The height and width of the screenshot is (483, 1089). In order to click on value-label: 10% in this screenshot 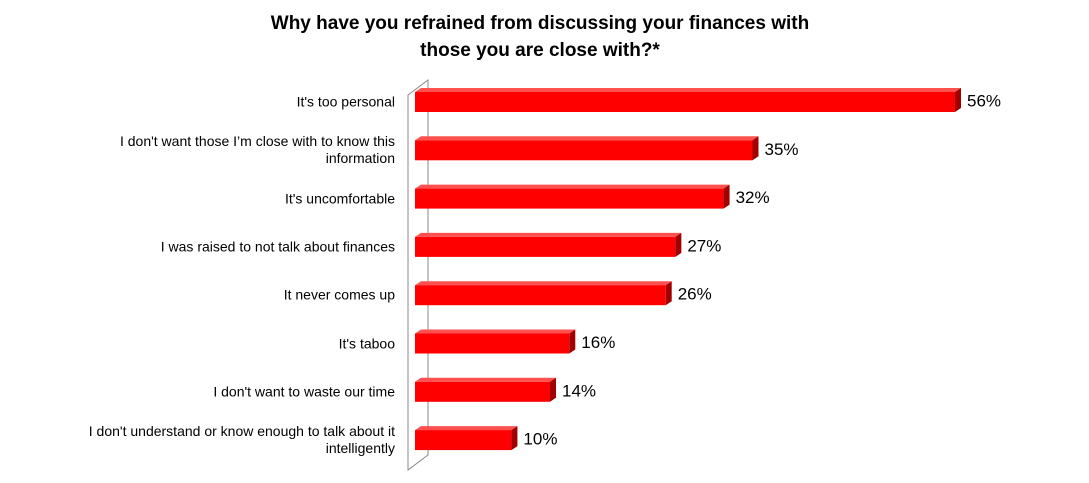, I will do `click(540, 439)`.